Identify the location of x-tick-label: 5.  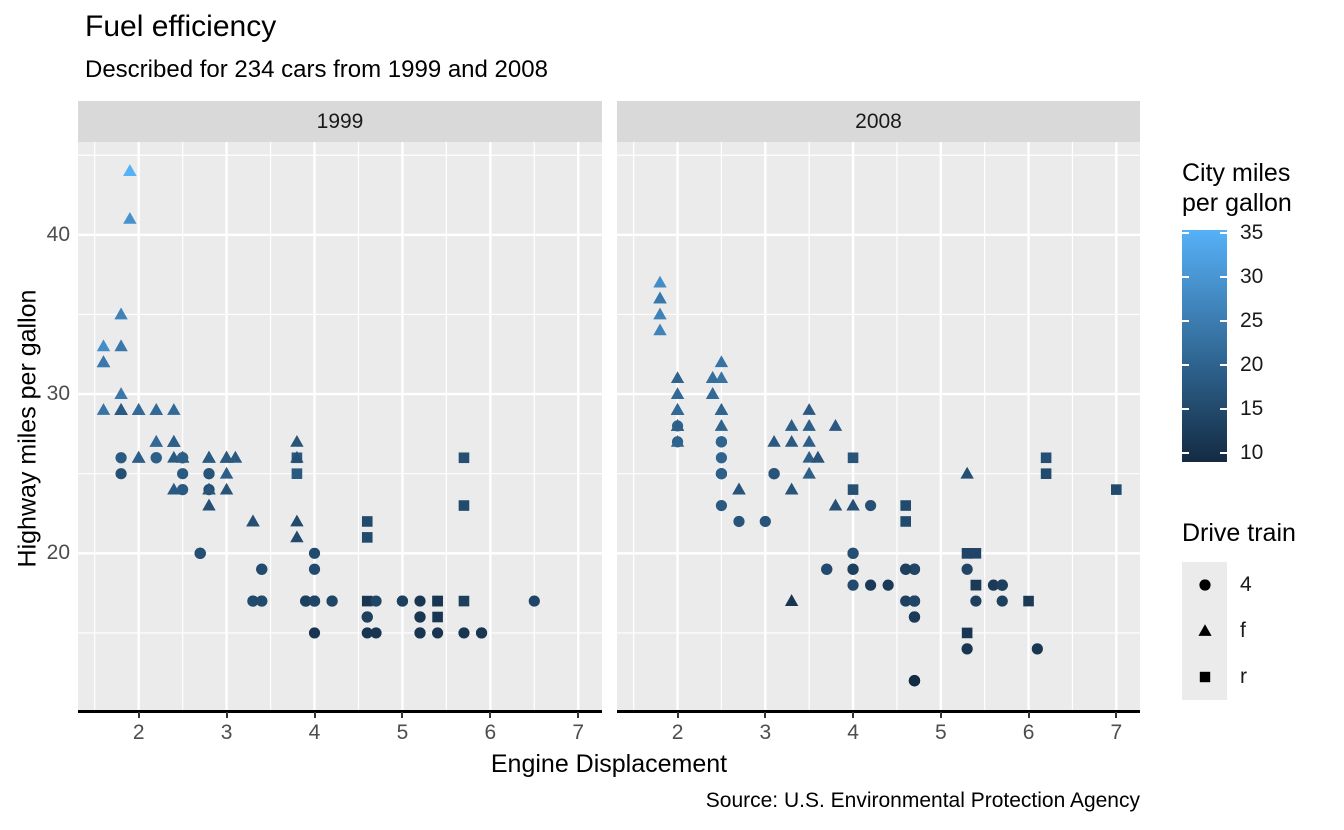
(402, 732).